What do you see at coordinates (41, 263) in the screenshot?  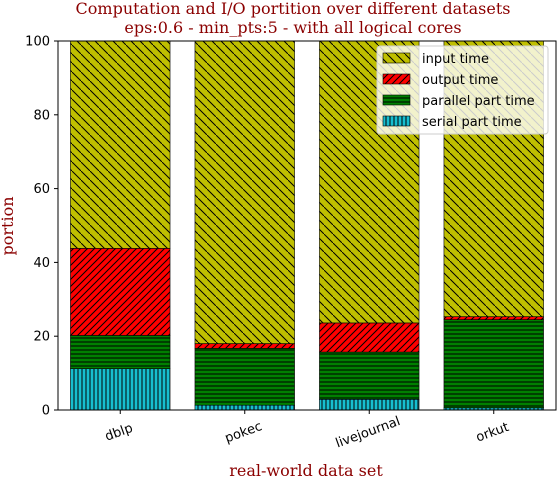 I see `y-tick-label: 40` at bounding box center [41, 263].